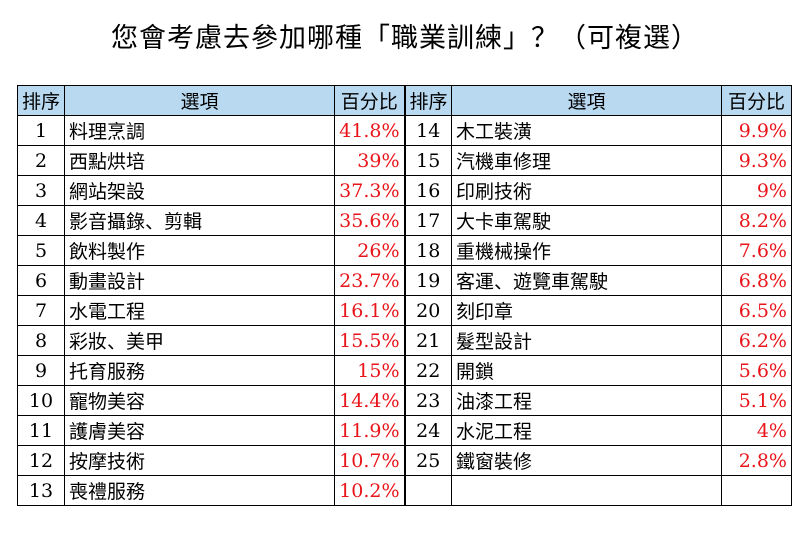  I want to click on left-item-cell: 護膚美容, so click(199, 430).